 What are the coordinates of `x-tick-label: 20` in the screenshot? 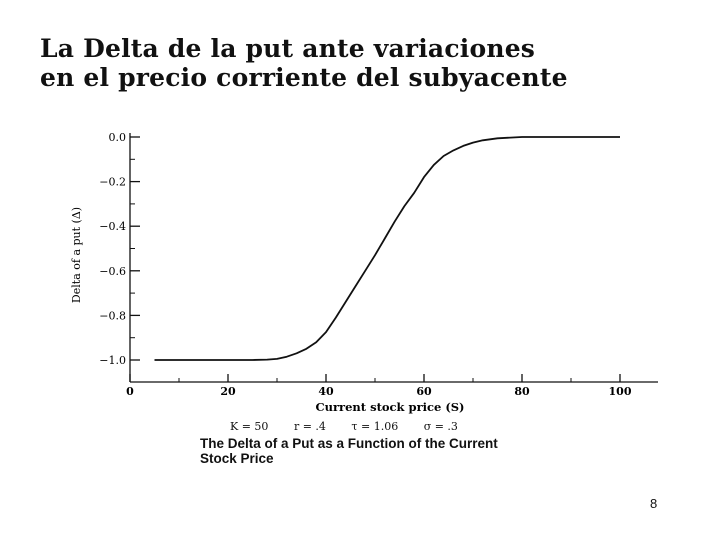 It's located at (228, 391).